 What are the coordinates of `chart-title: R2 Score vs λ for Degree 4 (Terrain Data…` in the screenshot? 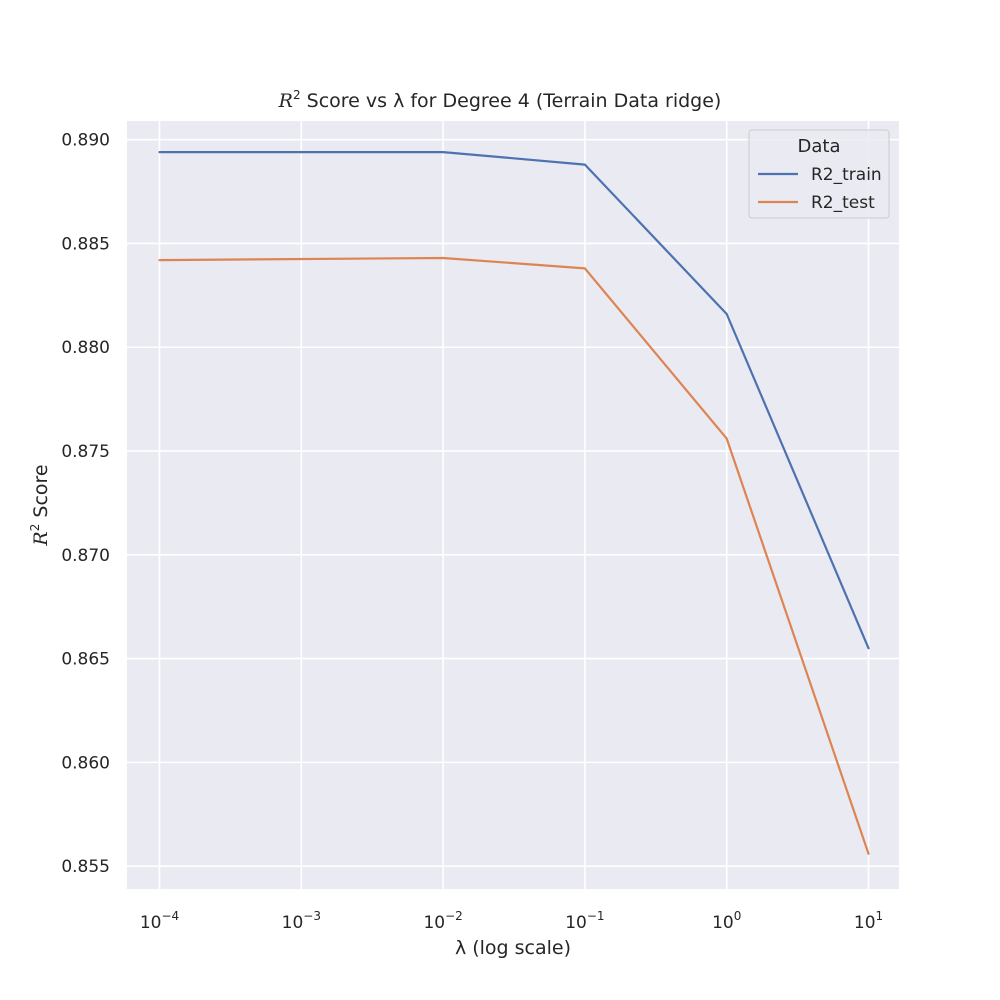 It's located at (500, 100).